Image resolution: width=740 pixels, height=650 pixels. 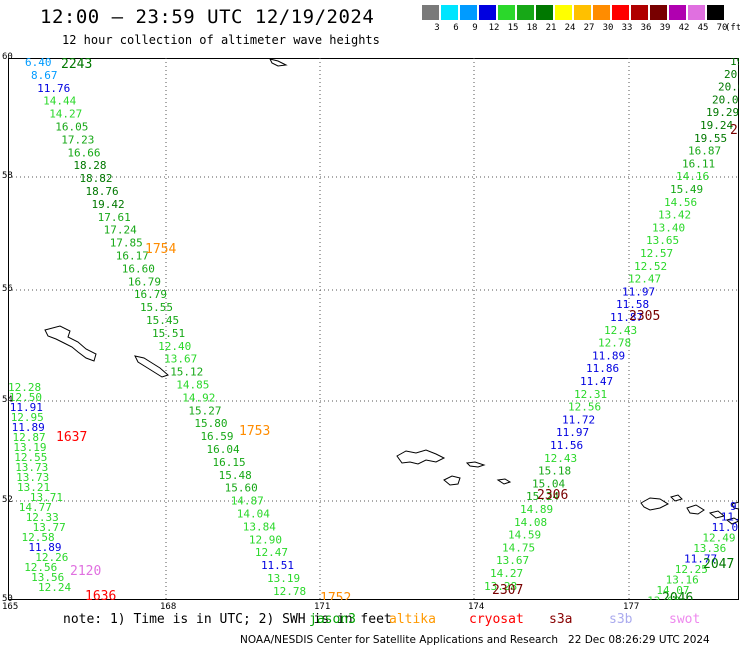 What do you see at coordinates (85, 571) in the screenshot?
I see `pass-time-label: 2120` at bounding box center [85, 571].